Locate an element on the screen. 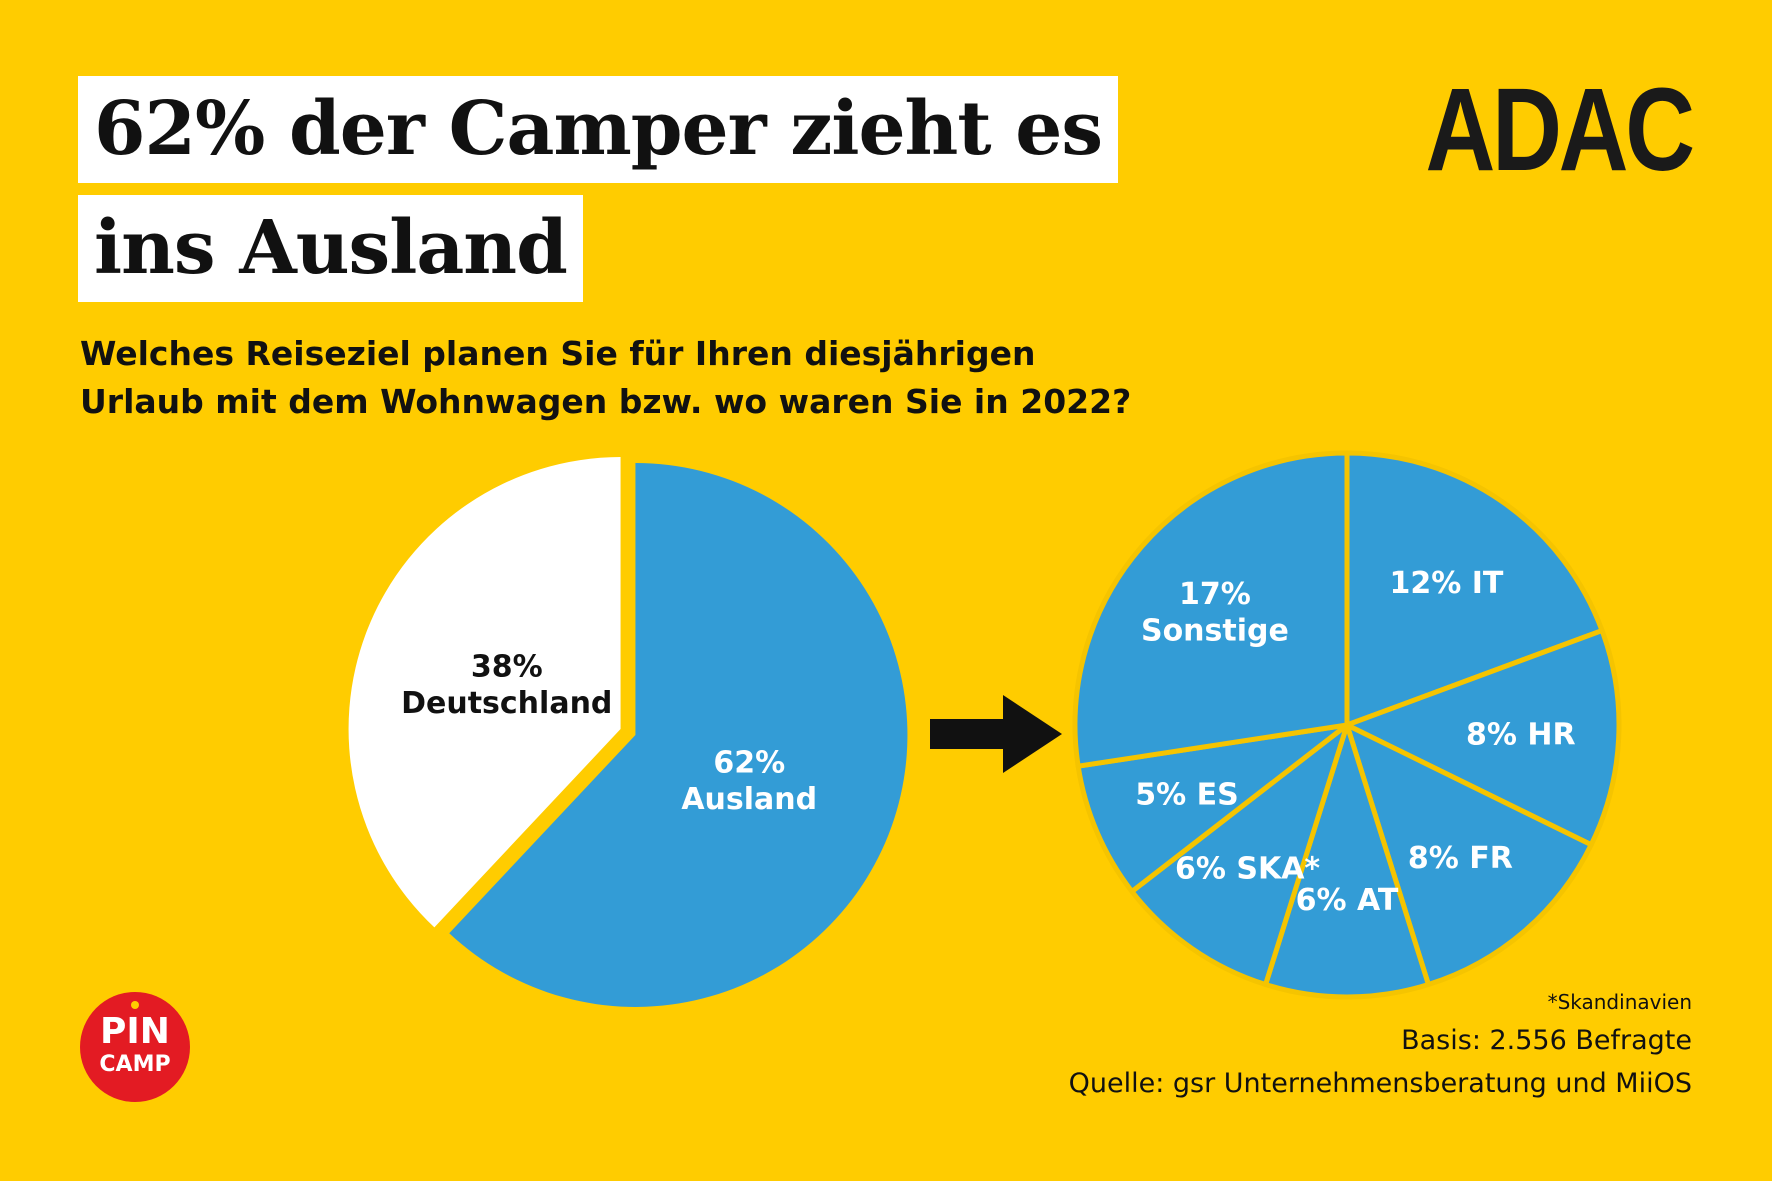 The width and height of the screenshot is (1772, 1181). right-pie-slice-sonstige is located at coordinates (1211, 609).